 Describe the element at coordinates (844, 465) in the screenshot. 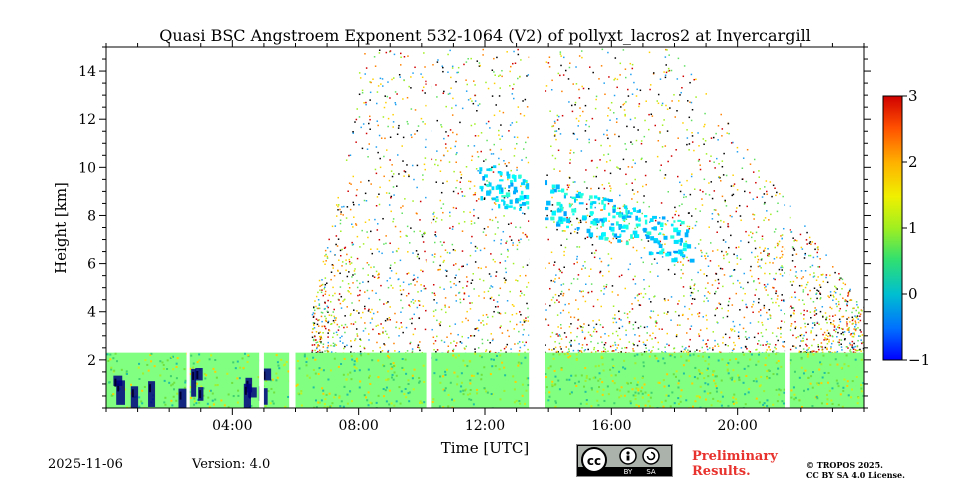

I see `copyright-line-1: © TROPOS 2025.` at that location.